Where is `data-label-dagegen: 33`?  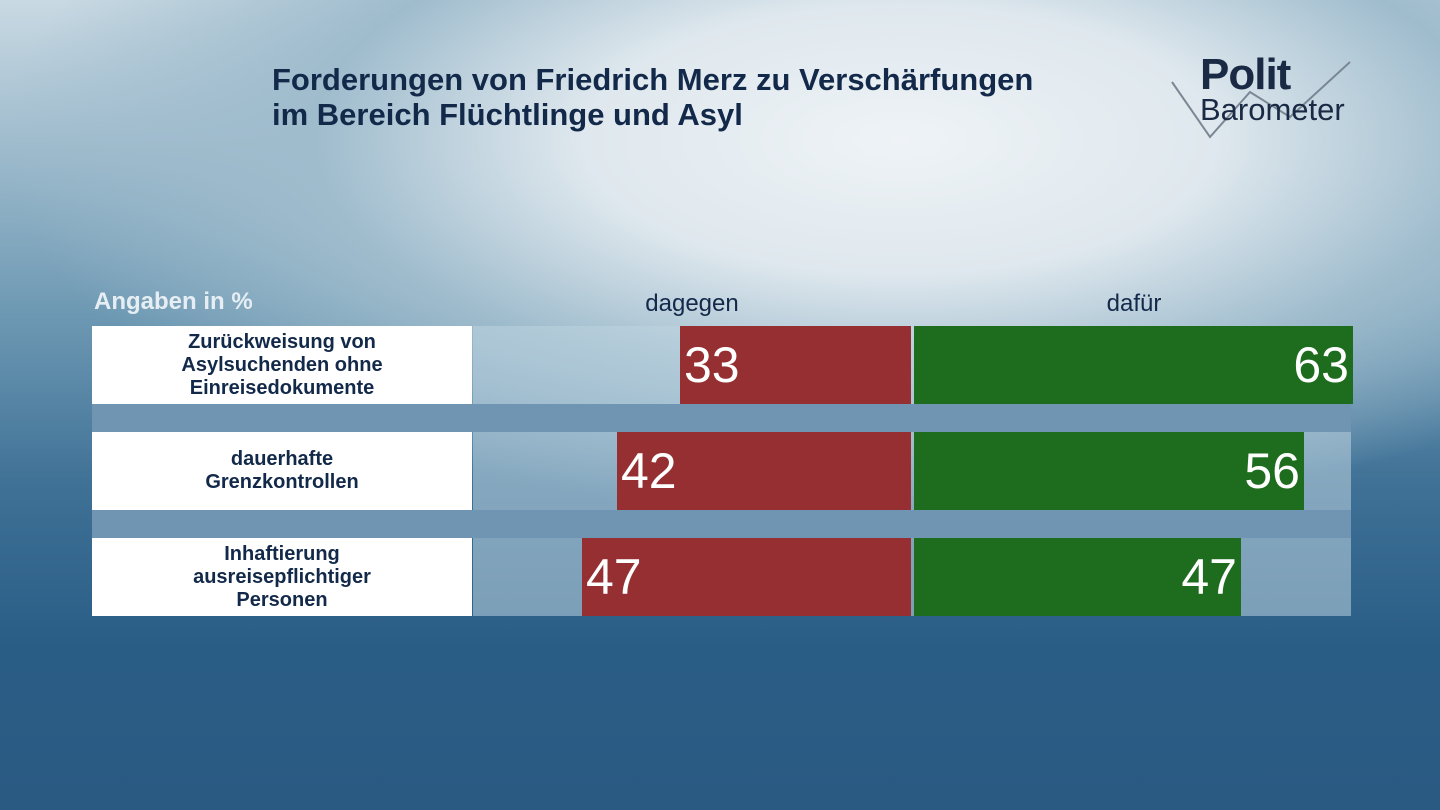 data-label-dagegen: 33 is located at coordinates (712, 365).